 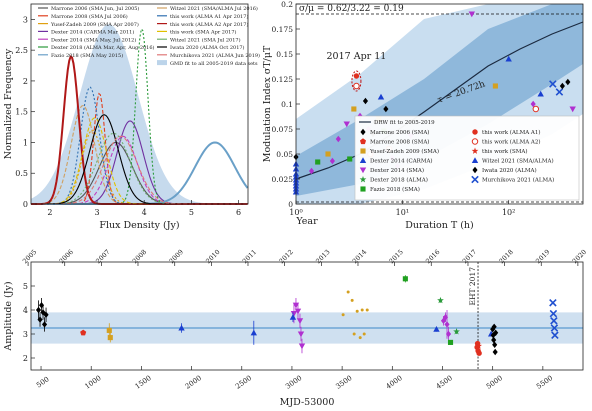 I want to click on y-tick-label: 0.125, so click(x=283, y=79).